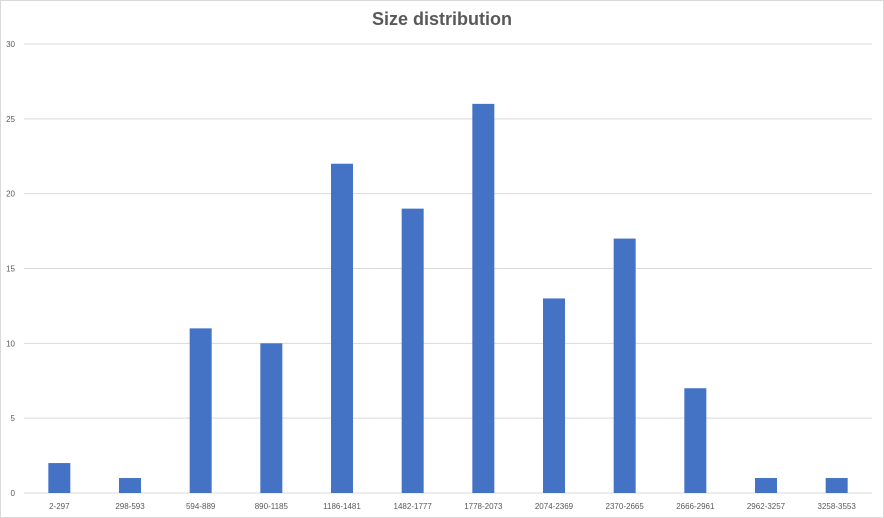  What do you see at coordinates (10, 194) in the screenshot?
I see `y-tick-label: 20` at bounding box center [10, 194].